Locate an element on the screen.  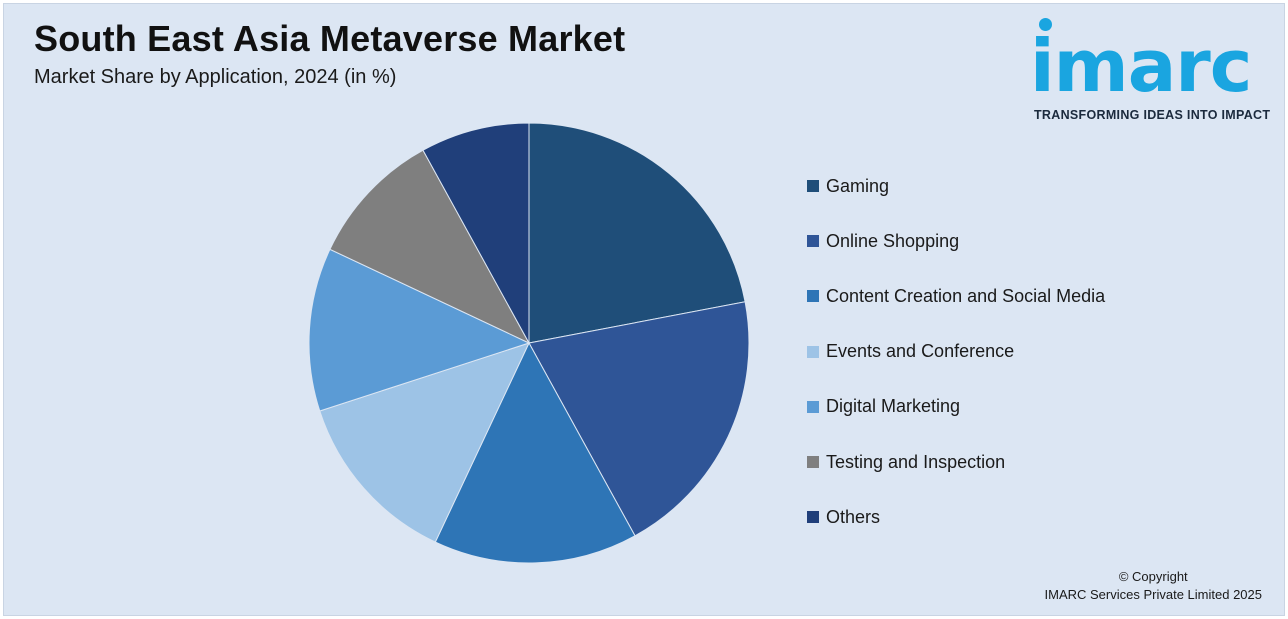
pie-slice-online-shopping is located at coordinates (639, 419).